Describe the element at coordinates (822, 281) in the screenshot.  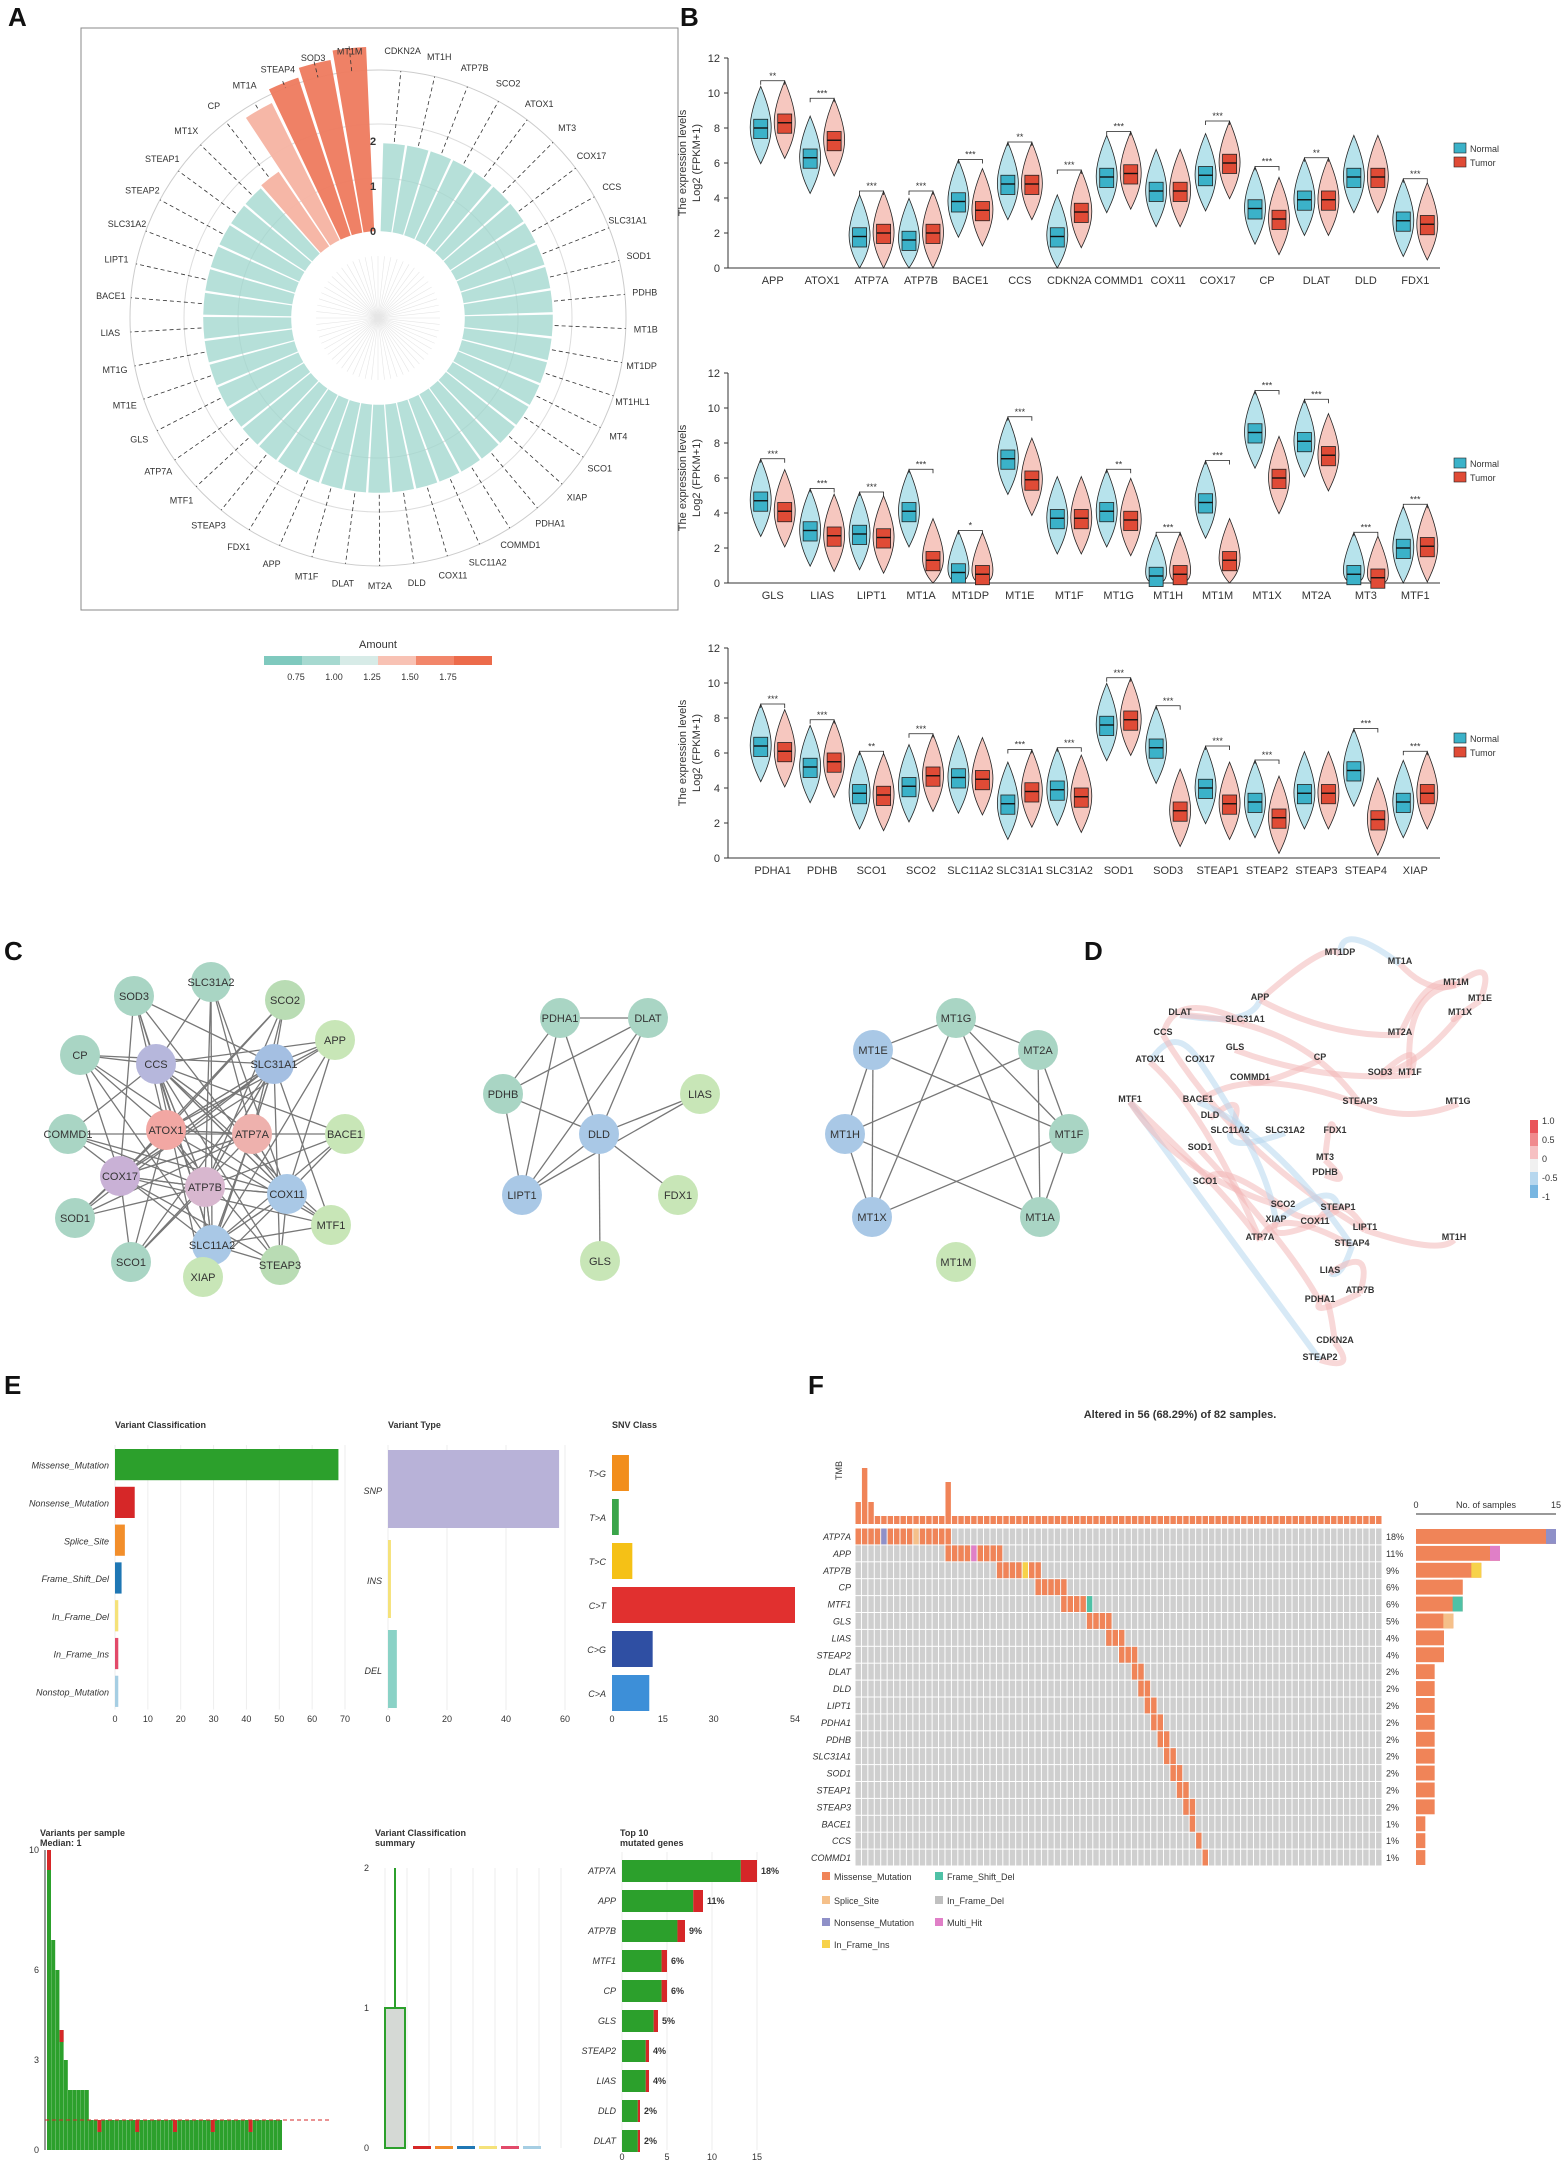
I see `x-label-ATOX1: ATOX1` at that location.